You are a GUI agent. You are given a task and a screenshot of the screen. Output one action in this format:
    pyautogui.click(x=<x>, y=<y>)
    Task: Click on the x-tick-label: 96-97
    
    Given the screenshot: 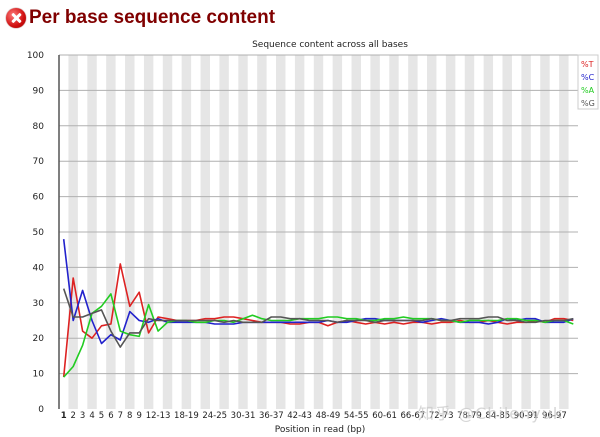 What is the action you would take?
    pyautogui.click(x=554, y=416)
    